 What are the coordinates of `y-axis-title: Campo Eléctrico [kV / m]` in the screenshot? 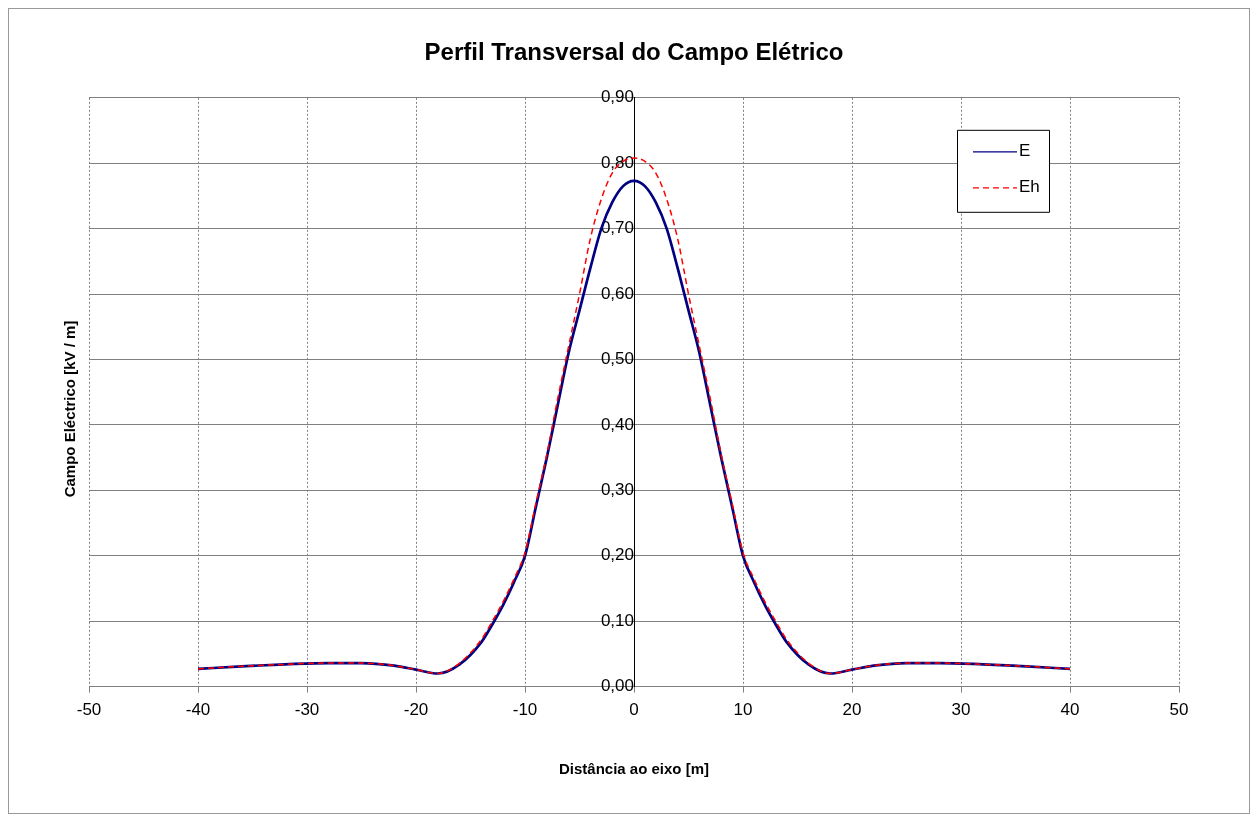 It's located at (69, 409).